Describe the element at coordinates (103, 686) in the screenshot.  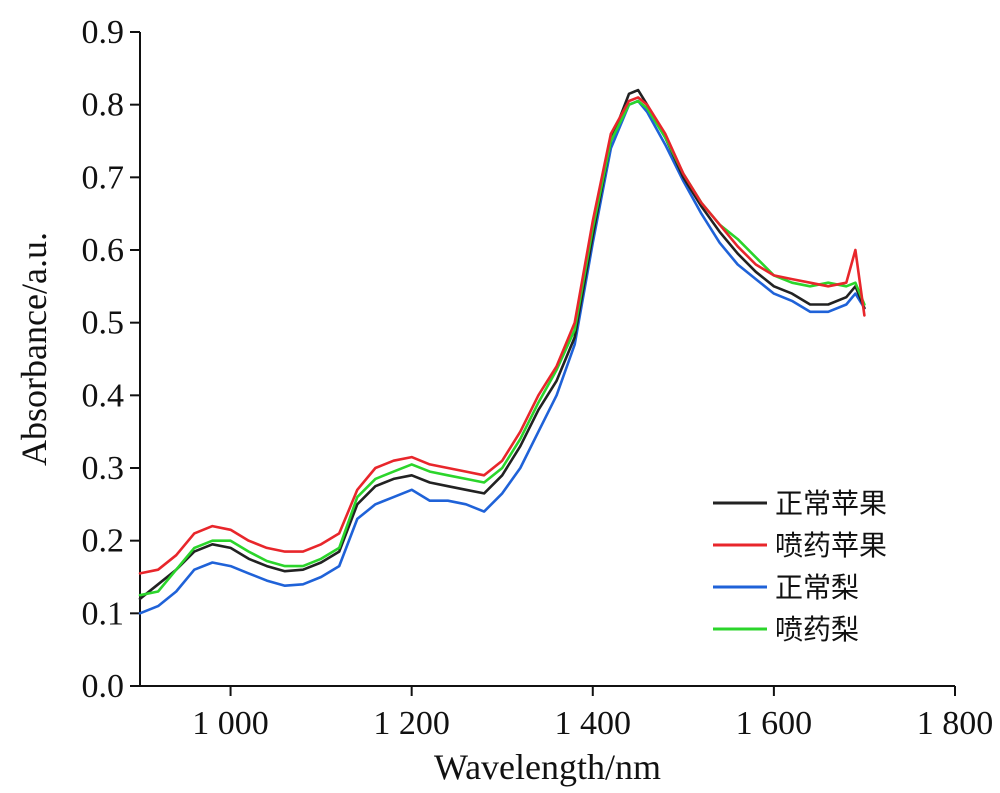
I see `y-tick-label: 0.0` at that location.